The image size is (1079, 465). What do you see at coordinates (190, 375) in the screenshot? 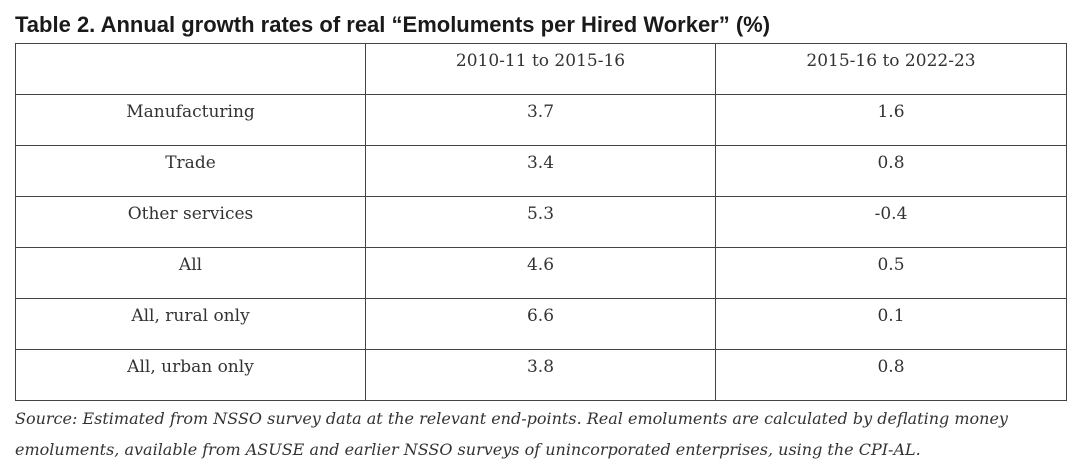
I see `row-label: All, urban only` at bounding box center [190, 375].